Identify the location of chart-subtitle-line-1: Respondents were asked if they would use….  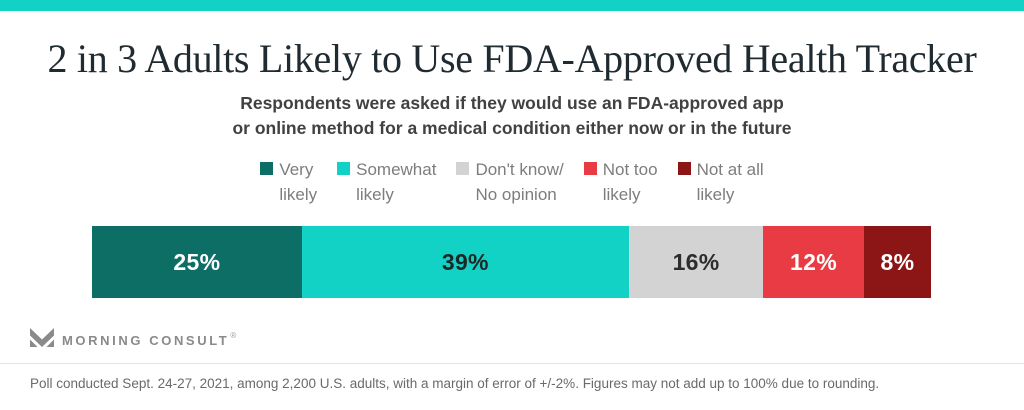
(512, 103).